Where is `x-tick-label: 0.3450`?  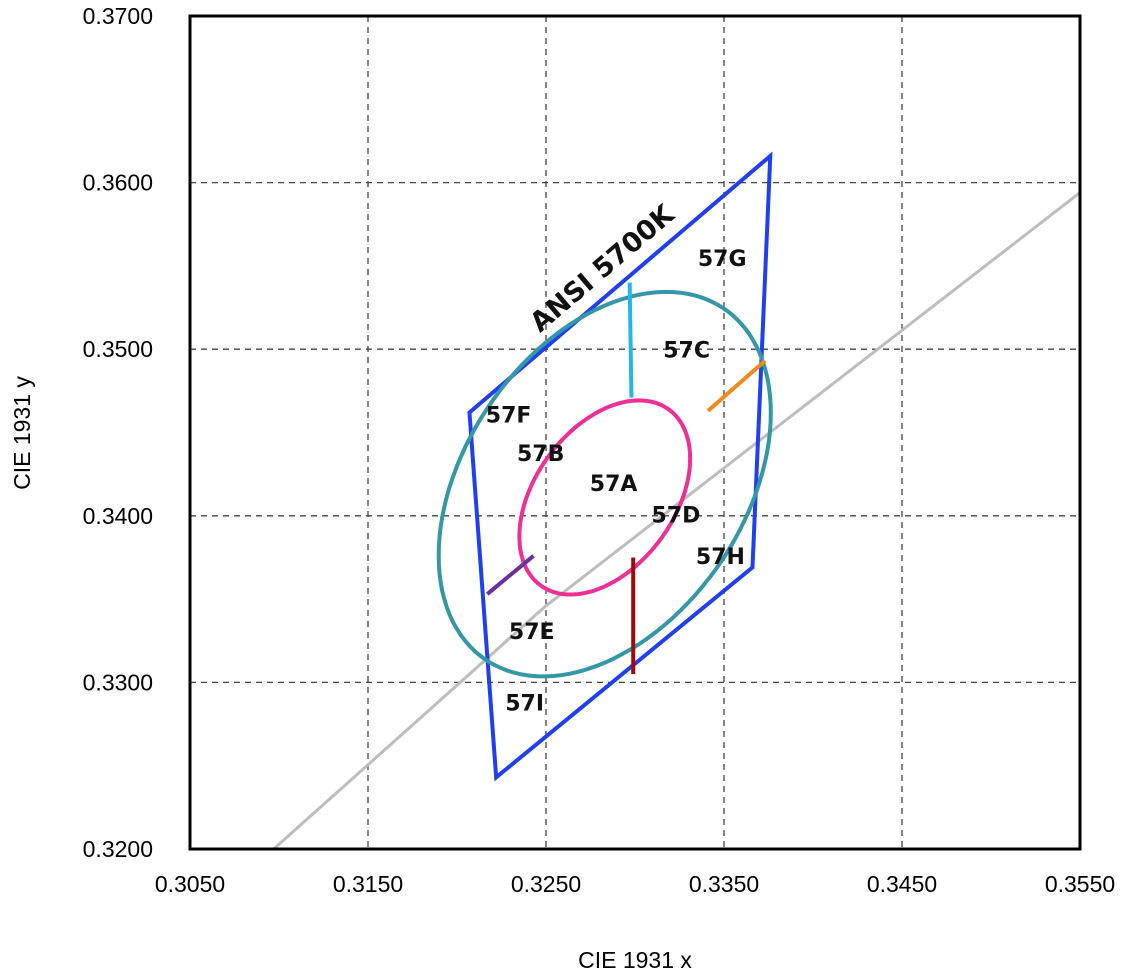
x-tick-label: 0.3450 is located at coordinates (902, 884).